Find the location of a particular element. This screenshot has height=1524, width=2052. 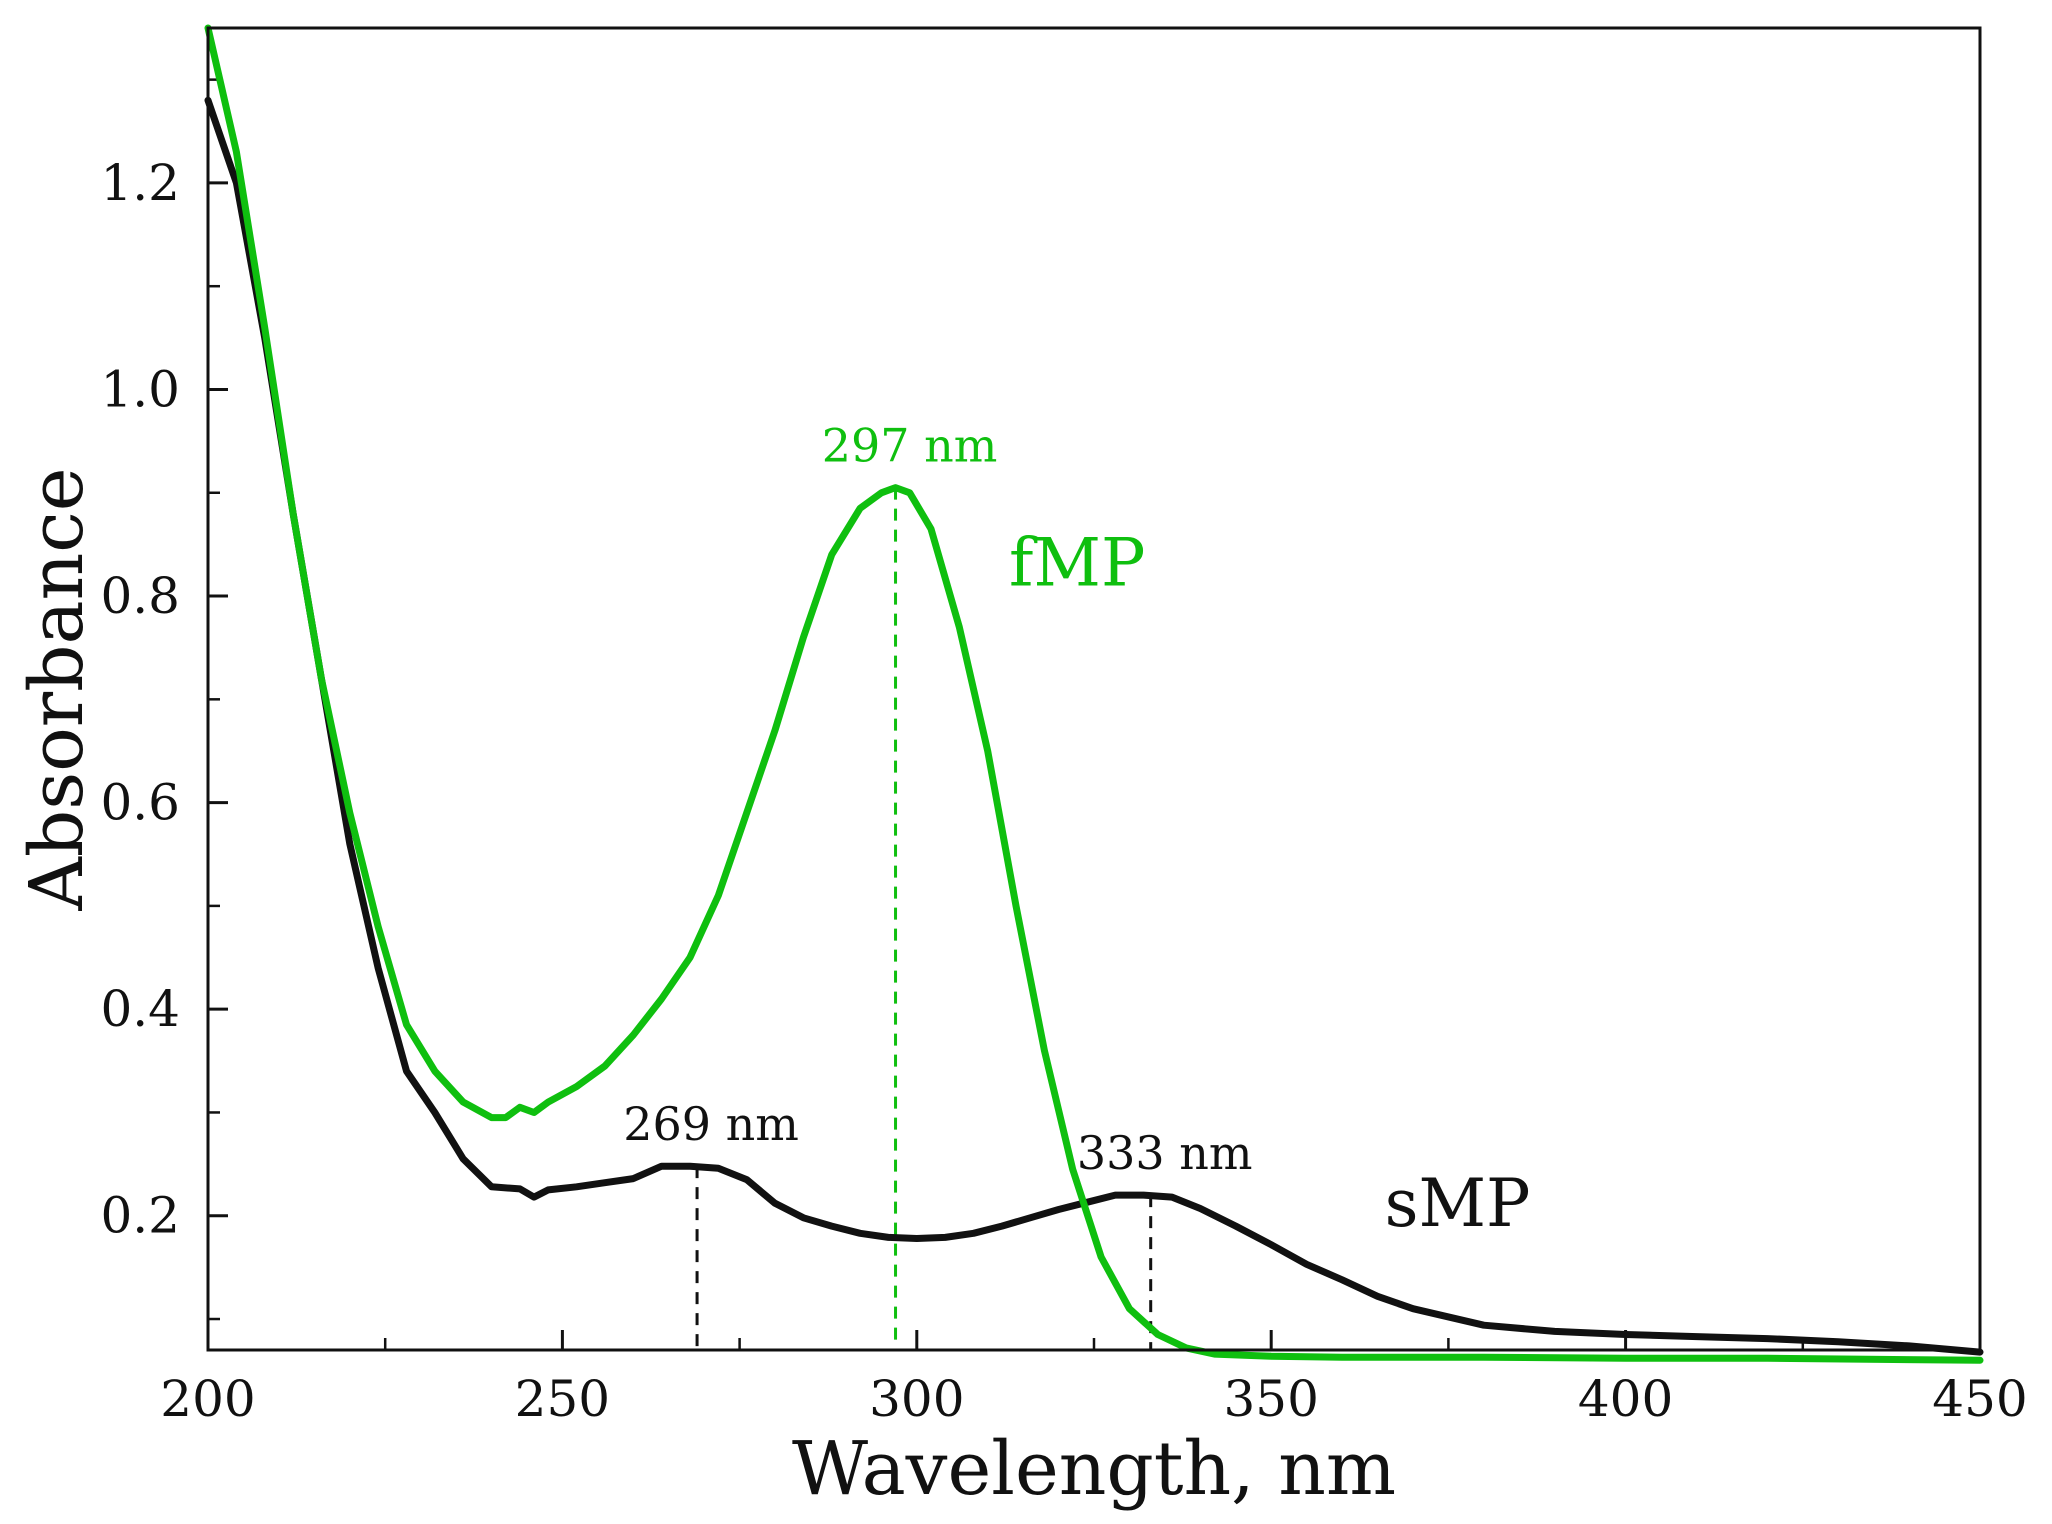

x-tick-label: 450 is located at coordinates (1979, 1399).